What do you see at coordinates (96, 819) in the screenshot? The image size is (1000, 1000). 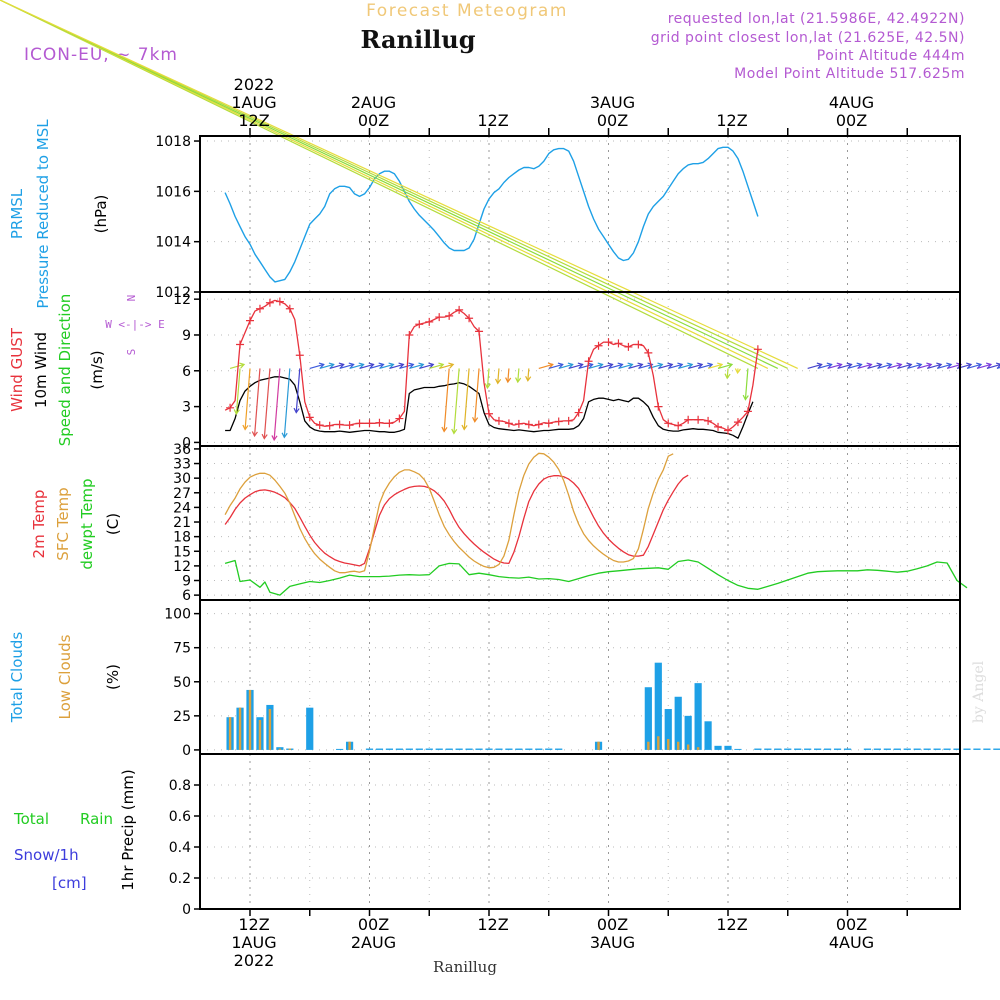 I see `ylabel-rain: Rain` at bounding box center [96, 819].